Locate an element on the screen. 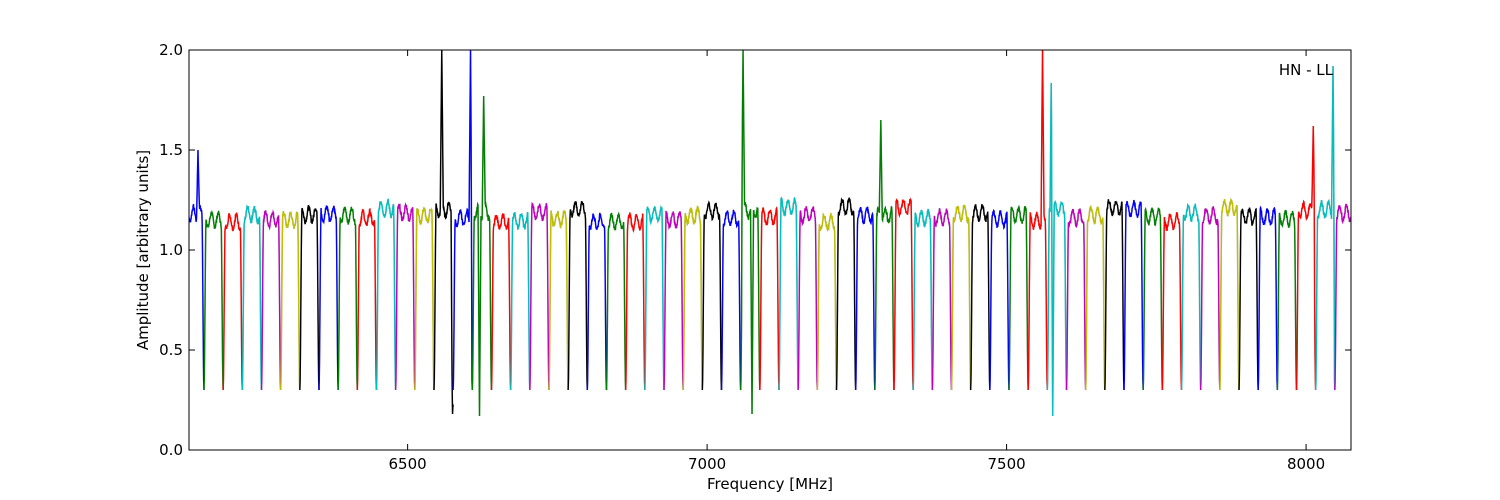  chart-annotation: HN - LL is located at coordinates (1306, 70).